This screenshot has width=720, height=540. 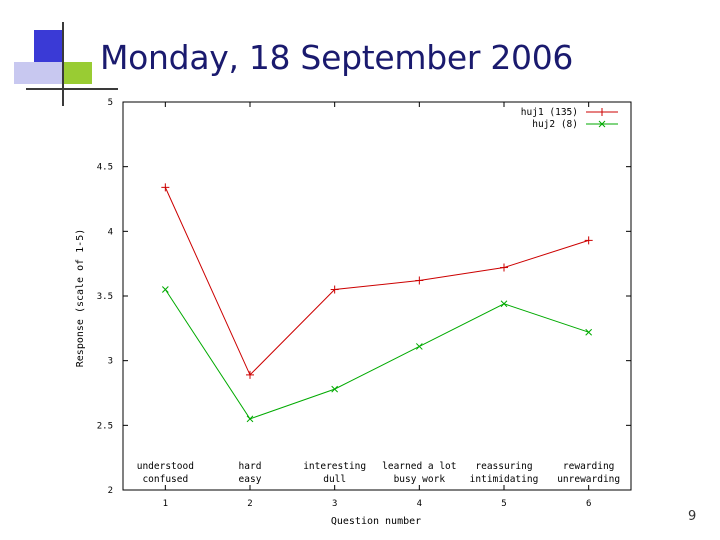 What do you see at coordinates (110, 362) in the screenshot?
I see `y-tick-label: 3` at bounding box center [110, 362].